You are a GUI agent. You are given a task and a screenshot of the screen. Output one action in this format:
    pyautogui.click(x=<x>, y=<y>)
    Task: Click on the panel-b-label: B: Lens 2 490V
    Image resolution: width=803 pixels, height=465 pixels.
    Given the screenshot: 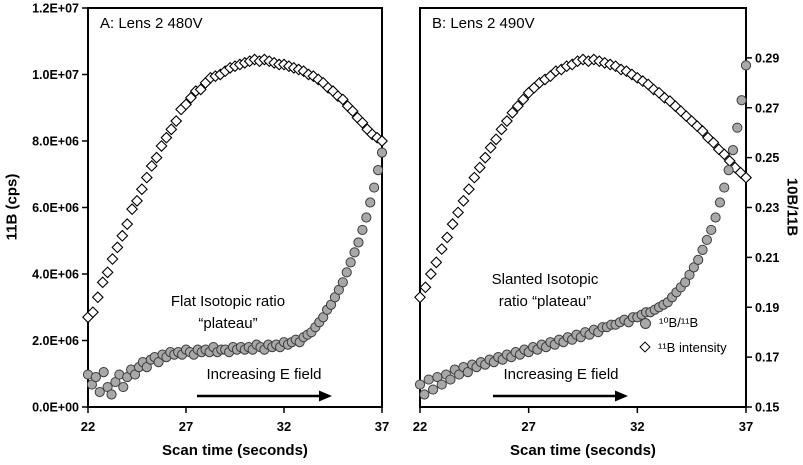 What is the action you would take?
    pyautogui.click(x=483, y=23)
    